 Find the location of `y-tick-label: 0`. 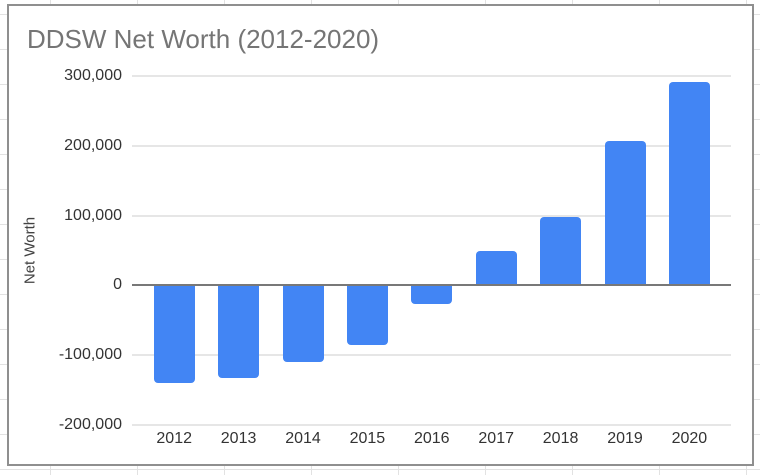

y-tick-label: 0 is located at coordinates (117, 285).